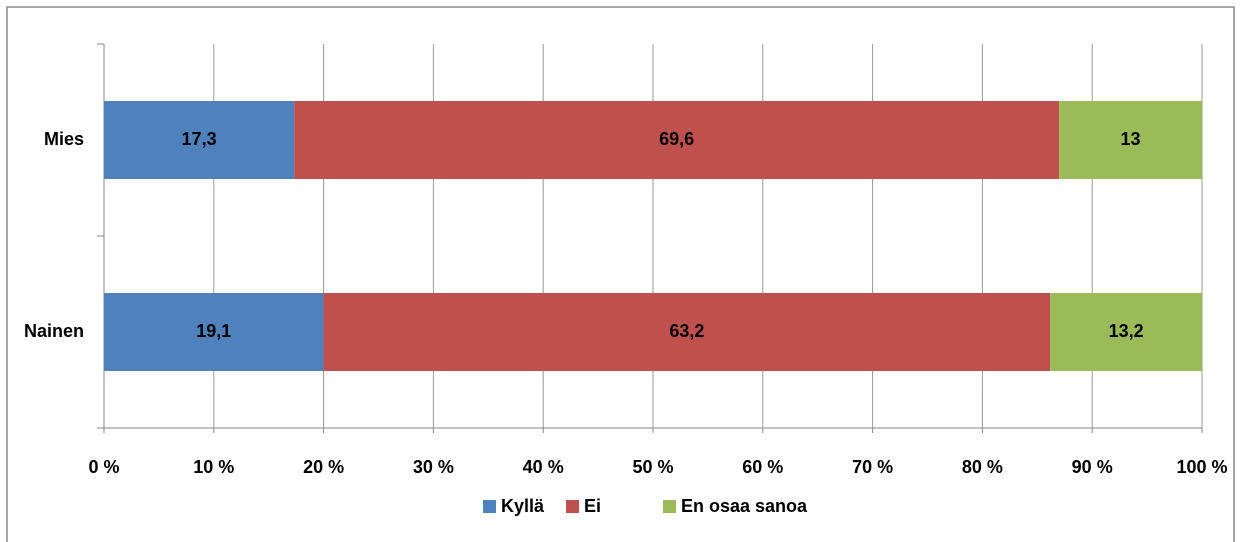  I want to click on data-label: 17,3, so click(199, 139).